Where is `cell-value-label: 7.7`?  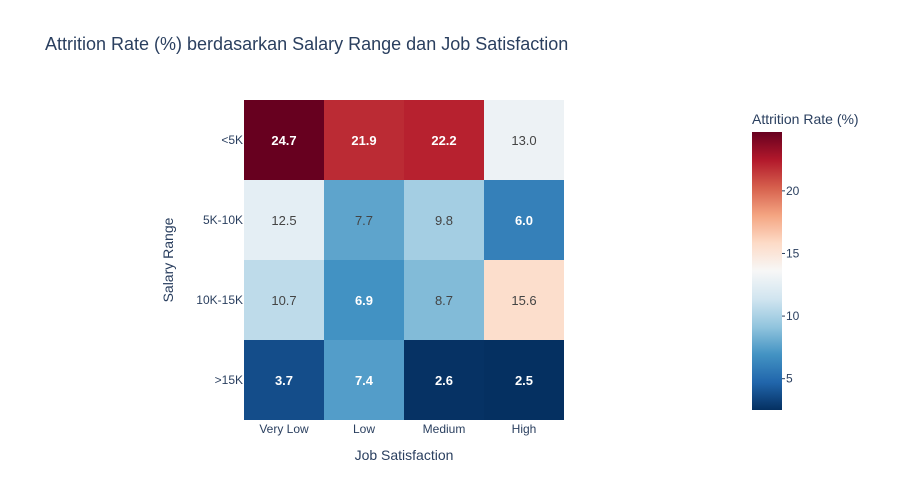
cell-value-label: 7.7 is located at coordinates (364, 220).